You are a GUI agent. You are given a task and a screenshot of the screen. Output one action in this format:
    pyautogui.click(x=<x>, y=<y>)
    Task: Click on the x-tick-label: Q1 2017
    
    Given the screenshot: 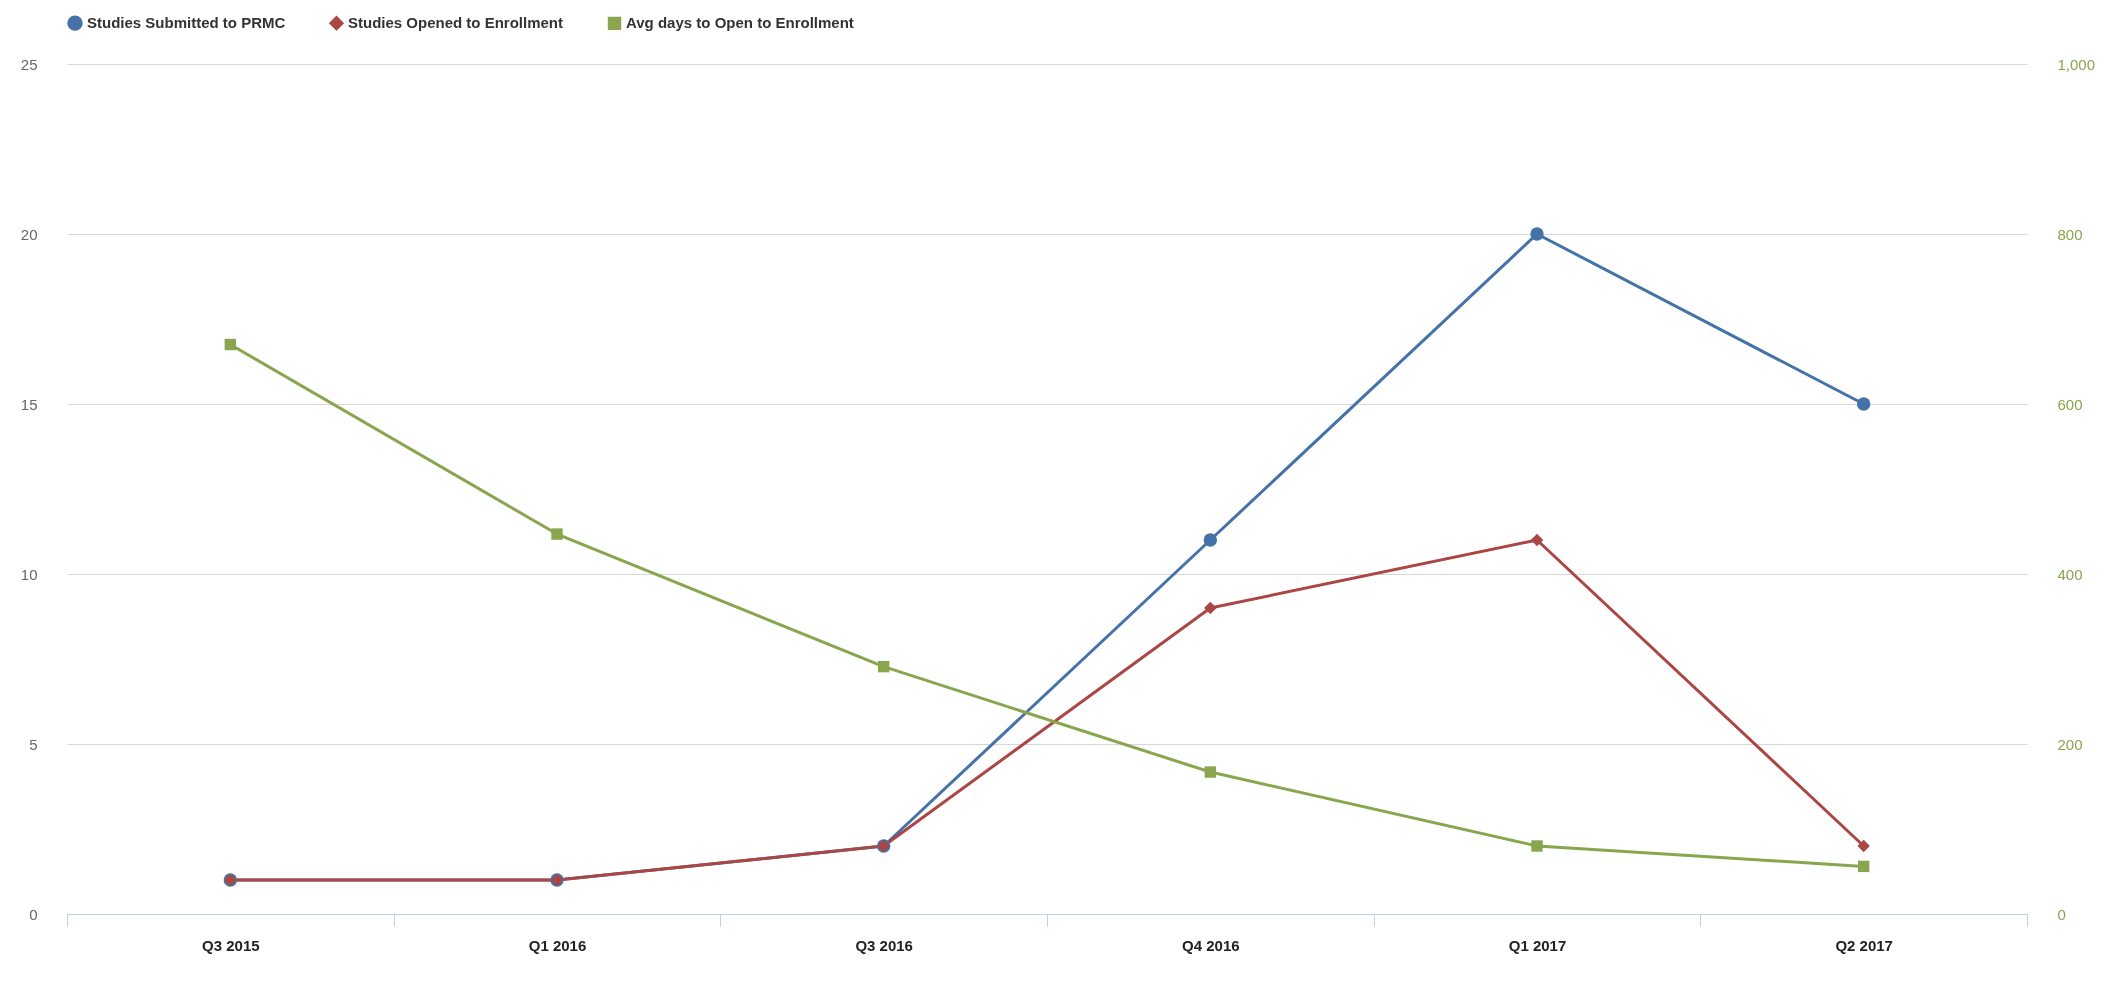 What is the action you would take?
    pyautogui.click(x=1537, y=945)
    